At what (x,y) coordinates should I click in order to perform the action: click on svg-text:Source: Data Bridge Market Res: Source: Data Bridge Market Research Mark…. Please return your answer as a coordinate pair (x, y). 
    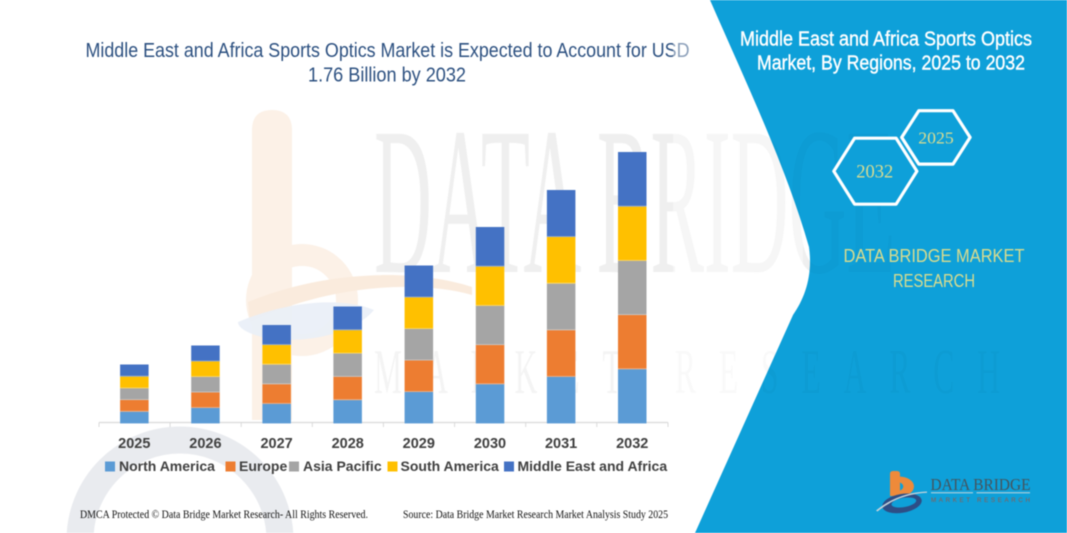
    Looking at the image, I should click on (535, 515).